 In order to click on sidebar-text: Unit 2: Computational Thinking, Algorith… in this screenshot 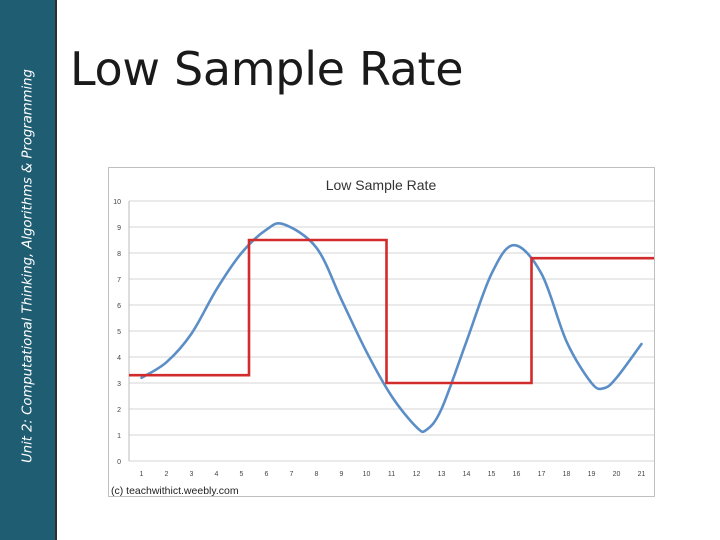, I will do `click(28, 266)`.